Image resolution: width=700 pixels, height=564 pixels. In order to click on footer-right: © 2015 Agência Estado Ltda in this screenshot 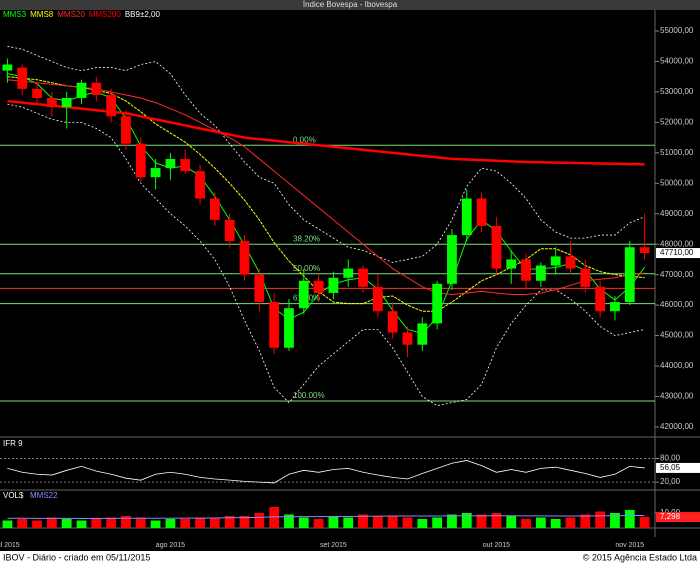, I will do `click(640, 557)`.